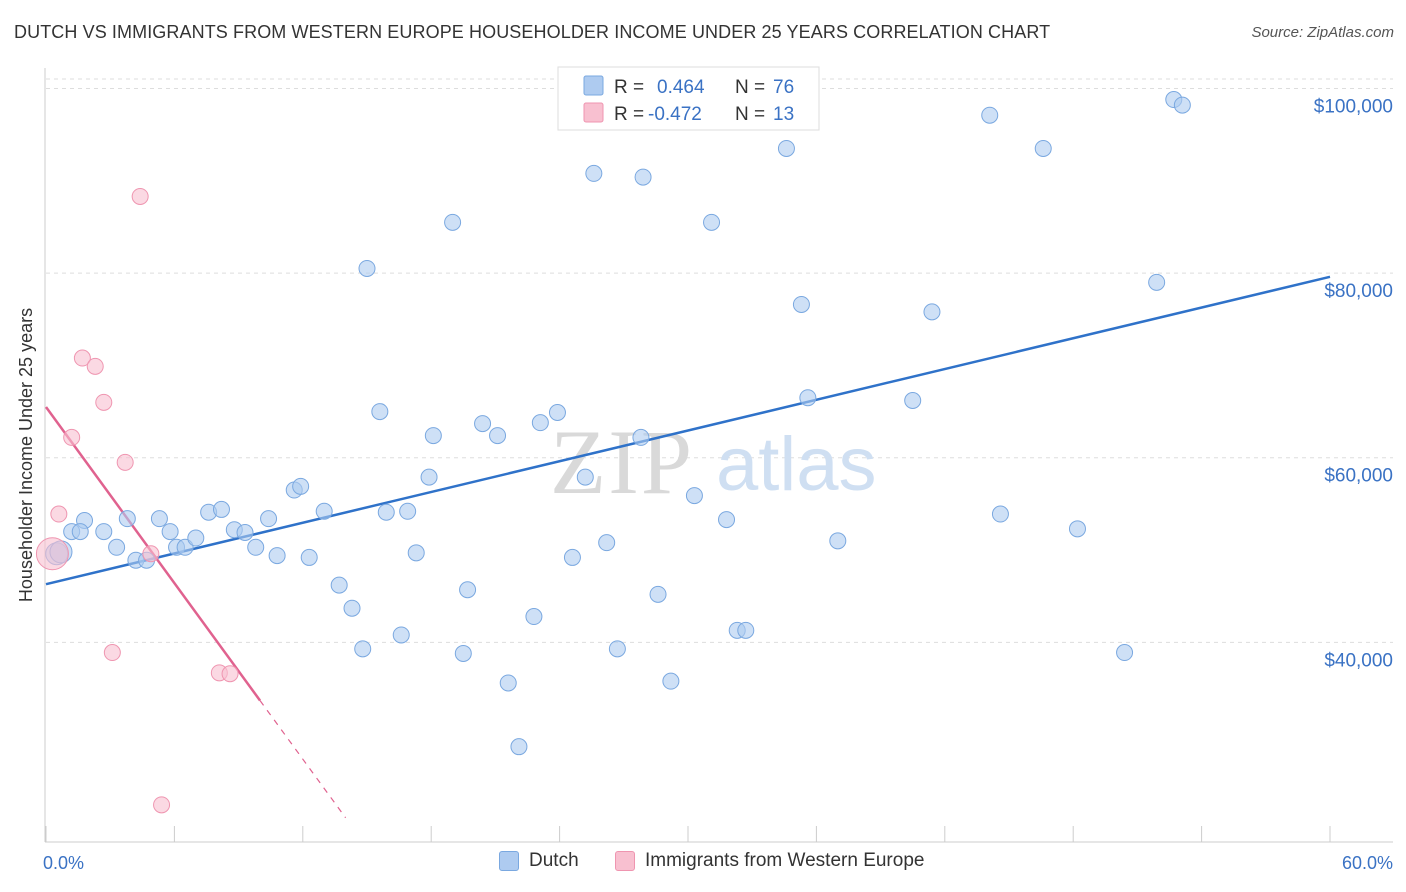  I want to click on y-tick-label: $100,000, so click(1353, 106).